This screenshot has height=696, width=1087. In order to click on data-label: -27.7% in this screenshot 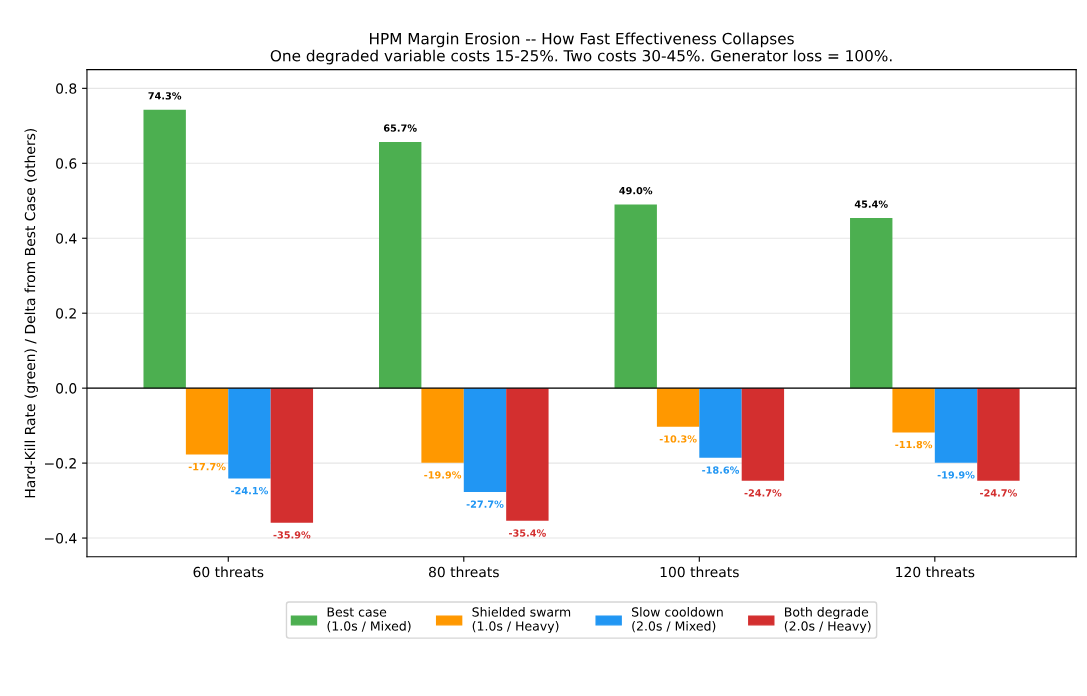, I will do `click(485, 504)`.